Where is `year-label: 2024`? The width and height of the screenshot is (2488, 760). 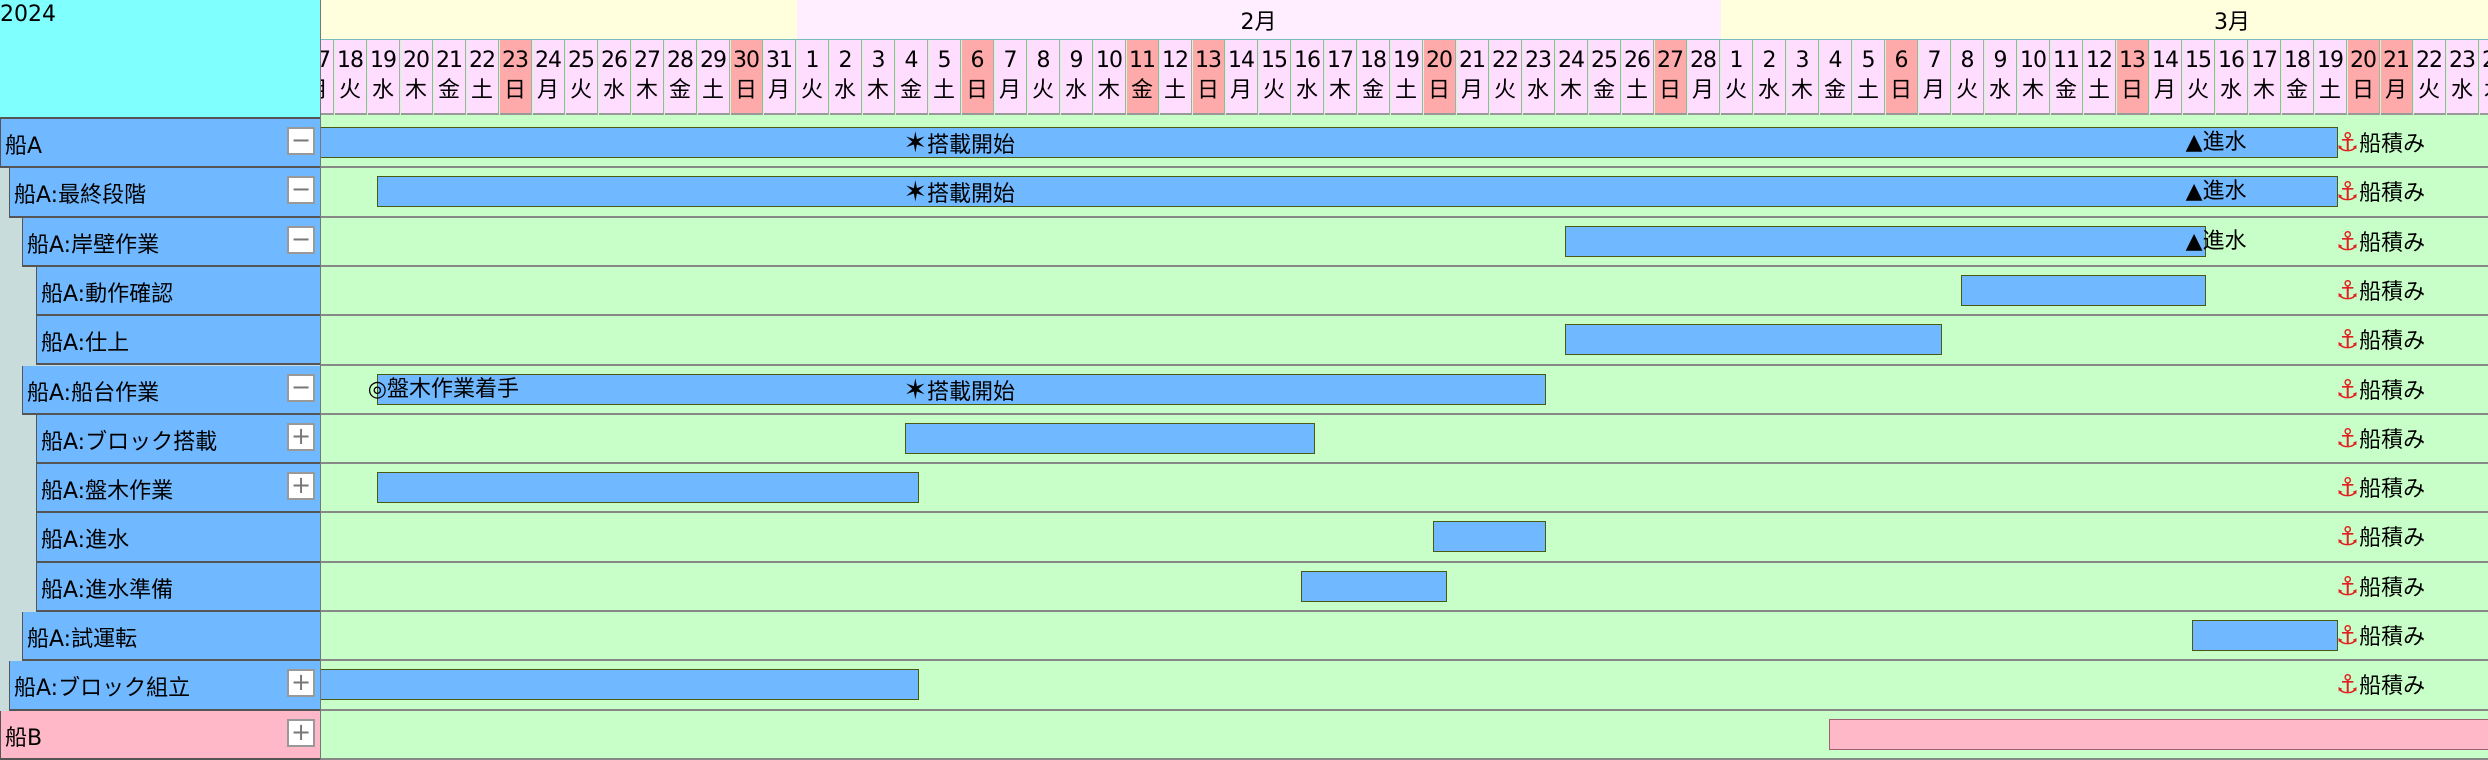
year-label: 2024 is located at coordinates (28, 14).